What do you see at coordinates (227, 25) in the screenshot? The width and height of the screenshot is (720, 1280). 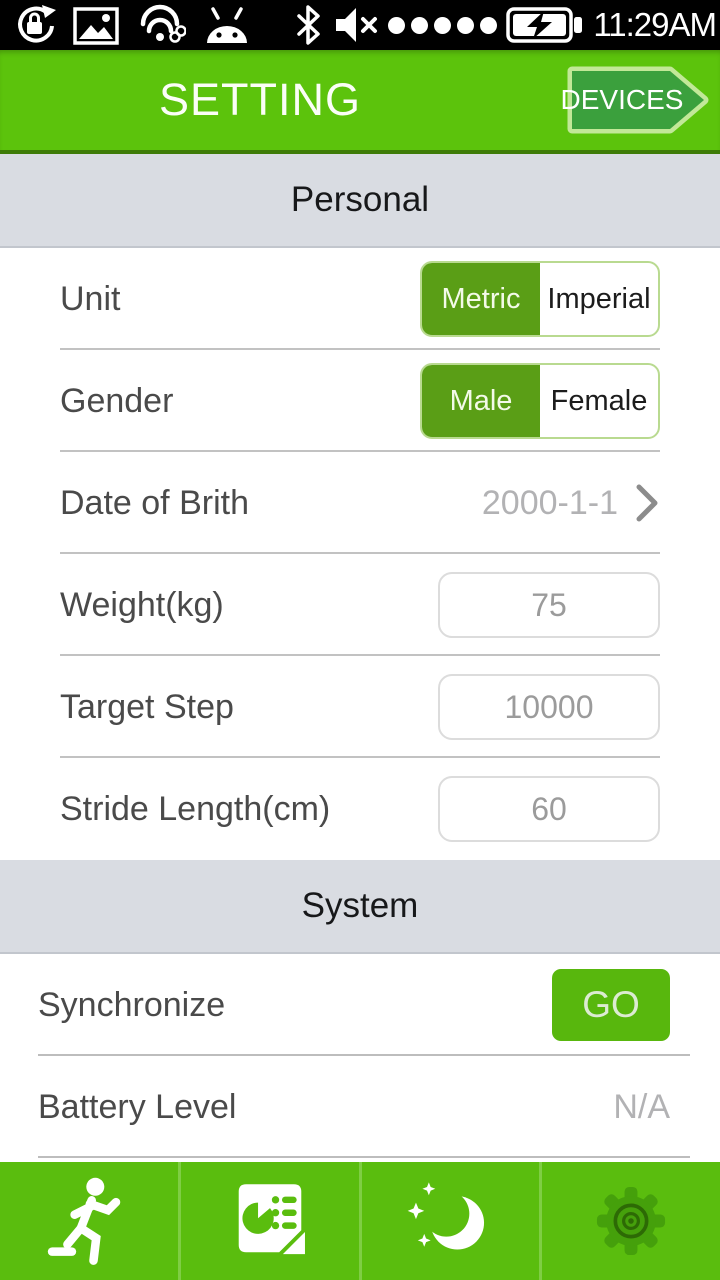 I see `android-icon` at bounding box center [227, 25].